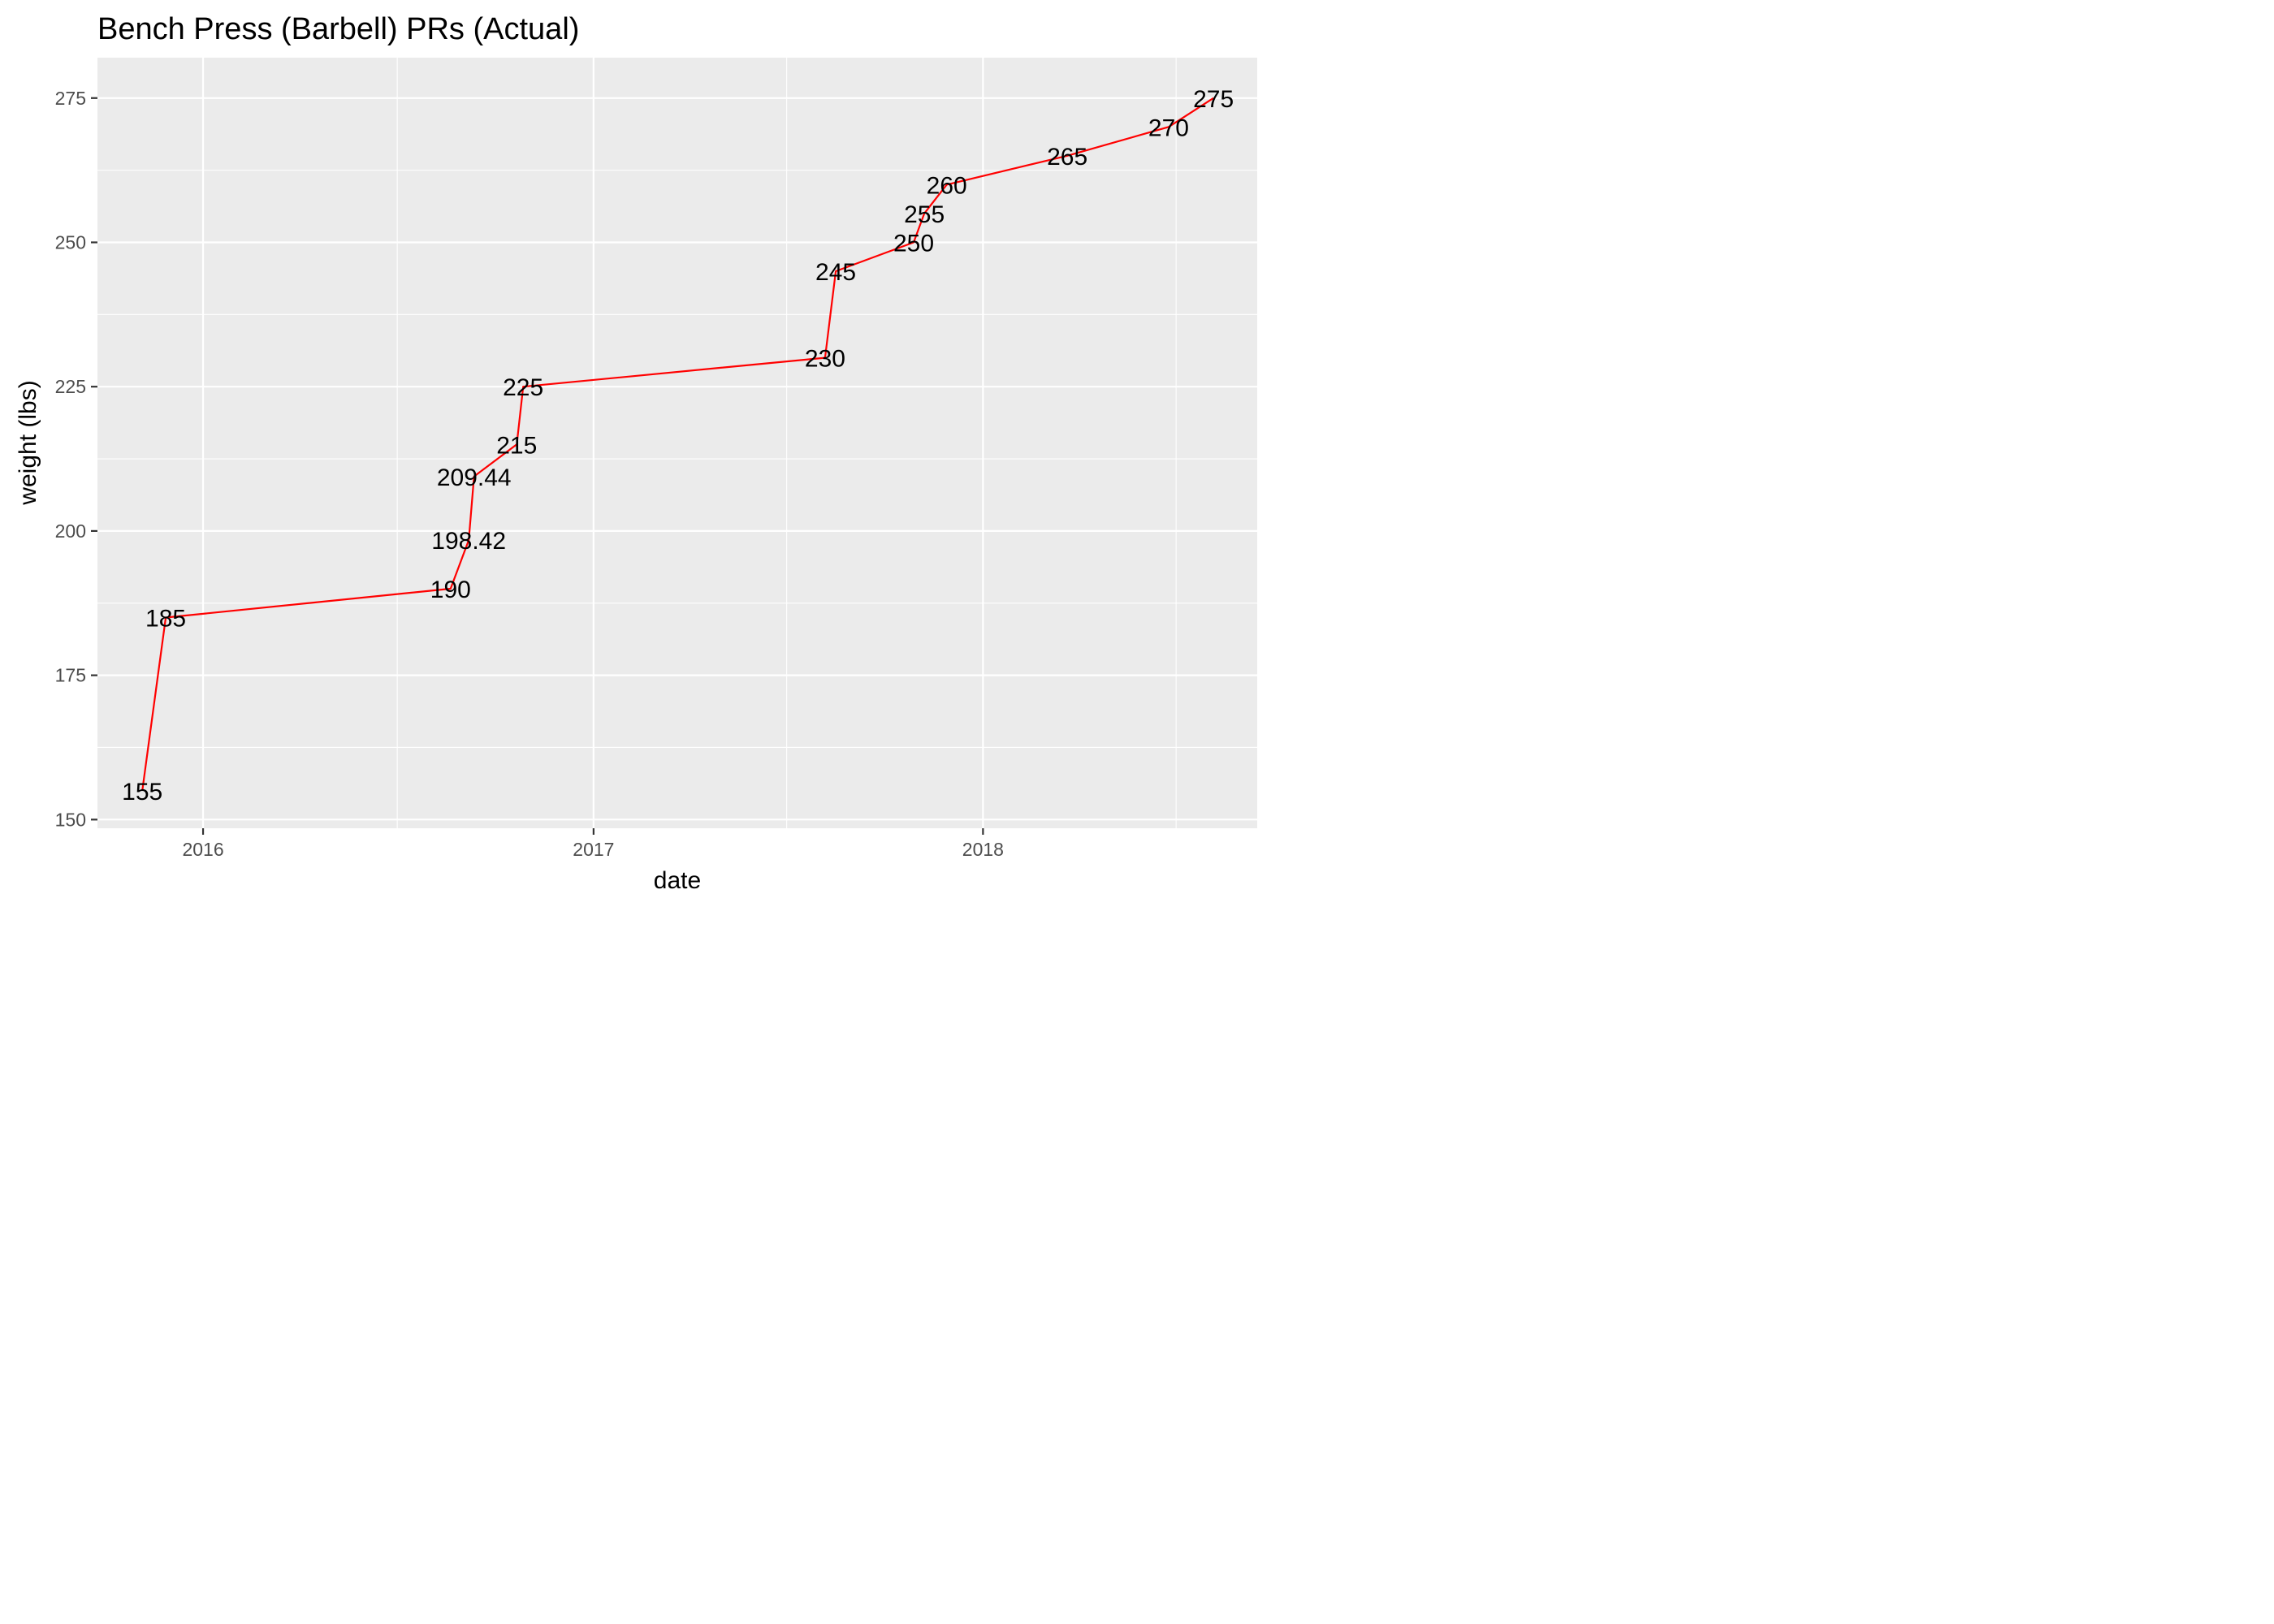  Describe the element at coordinates (1169, 128) in the screenshot. I see `data-label: 270` at that location.